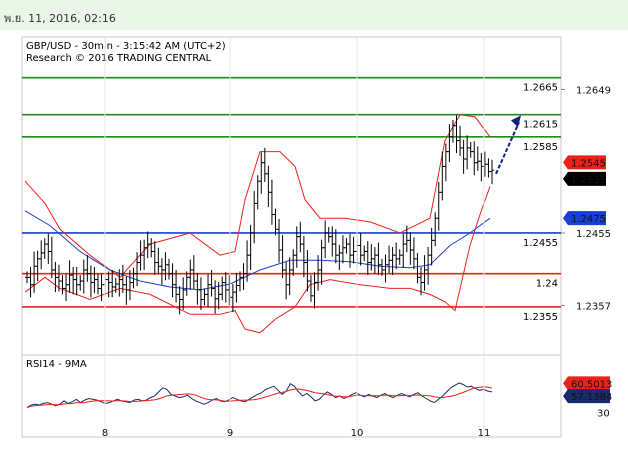  I want to click on x-tick-label: 8, so click(105, 433).